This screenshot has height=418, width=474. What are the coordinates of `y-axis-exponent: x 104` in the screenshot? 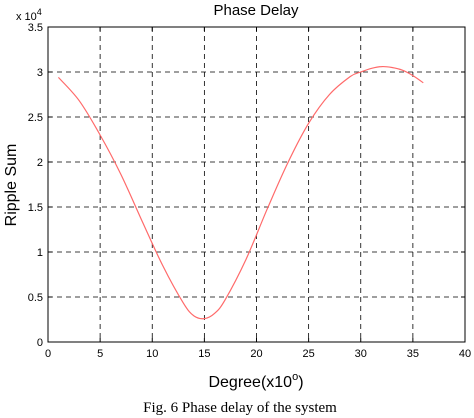 It's located at (29, 15).